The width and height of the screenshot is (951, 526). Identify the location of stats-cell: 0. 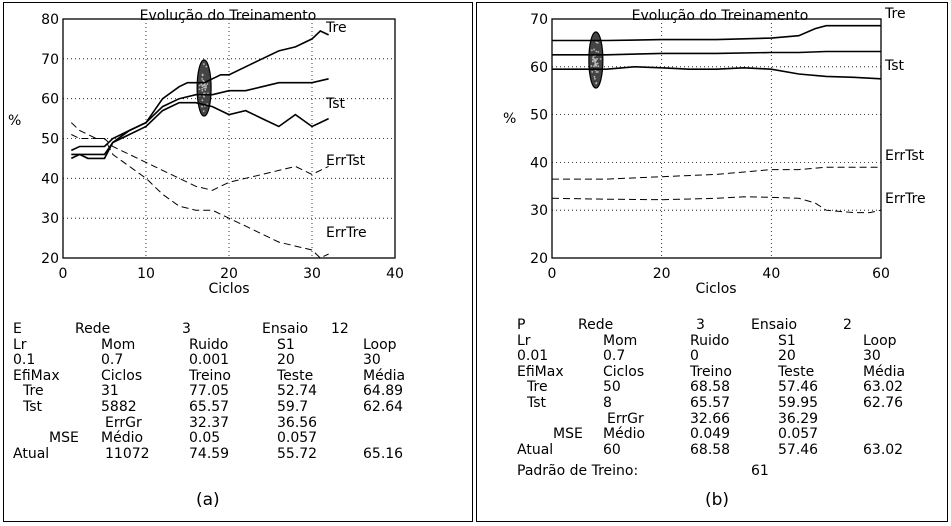
(694, 356).